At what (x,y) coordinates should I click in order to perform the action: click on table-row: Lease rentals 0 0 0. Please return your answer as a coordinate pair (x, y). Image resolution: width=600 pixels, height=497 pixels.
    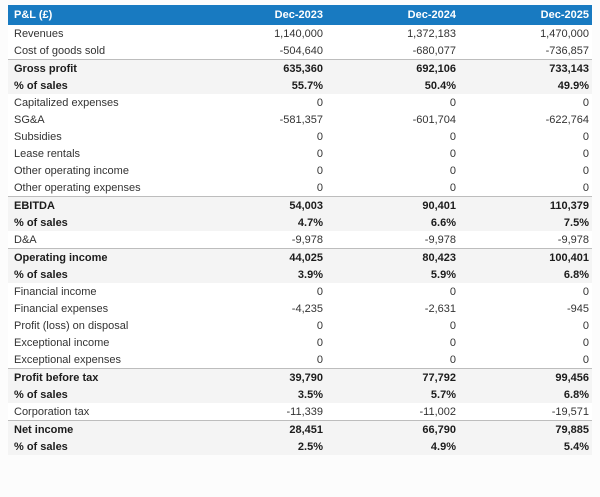
    Looking at the image, I should click on (300, 153).